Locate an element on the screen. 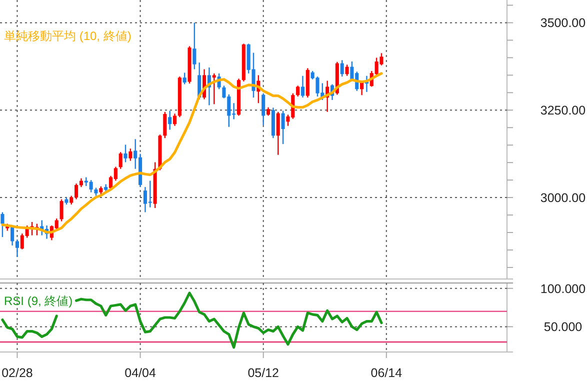 Image resolution: width=587 pixels, height=382 pixels. series-label: RSI (9, 終値) is located at coordinates (38, 301).